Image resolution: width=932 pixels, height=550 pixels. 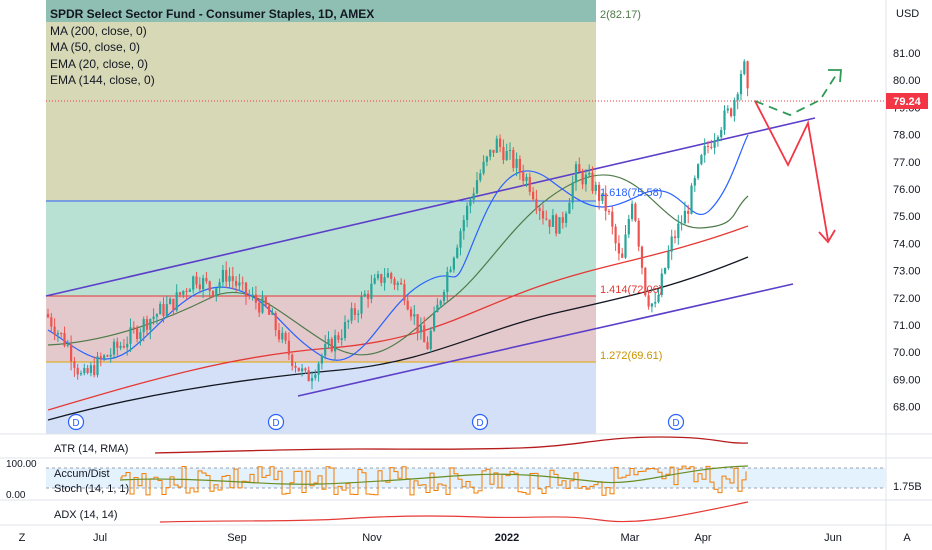 I want to click on price-tick-label: 75.00, so click(x=907, y=217).